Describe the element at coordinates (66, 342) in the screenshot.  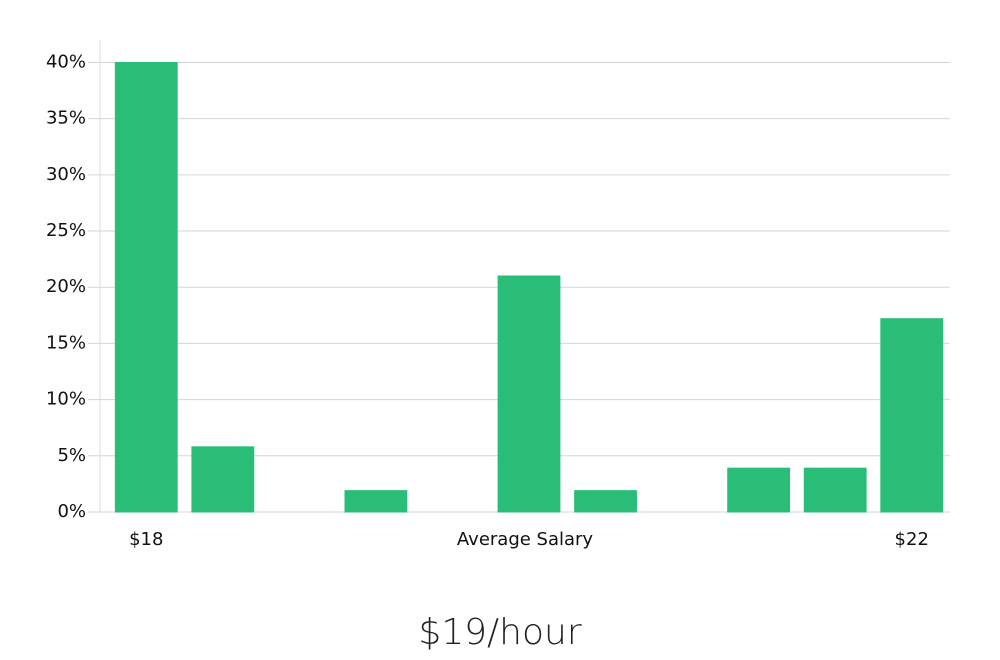
I see `y-tick-label: 15%` at that location.